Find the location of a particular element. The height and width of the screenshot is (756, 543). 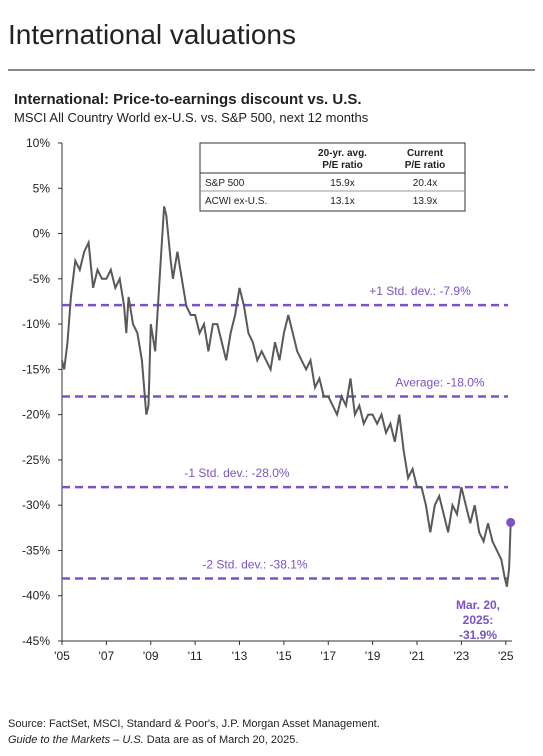

x-tick-label: '17 is located at coordinates (328, 656).